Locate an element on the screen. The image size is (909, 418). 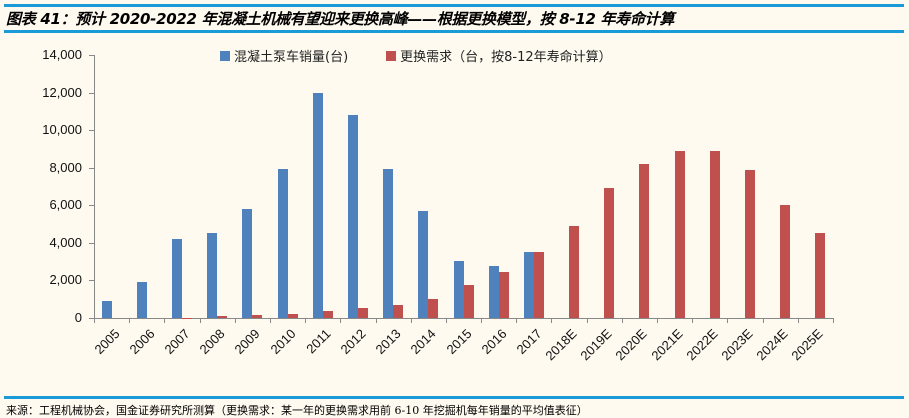
y-tick-label: 12,000 is located at coordinates (47, 92).